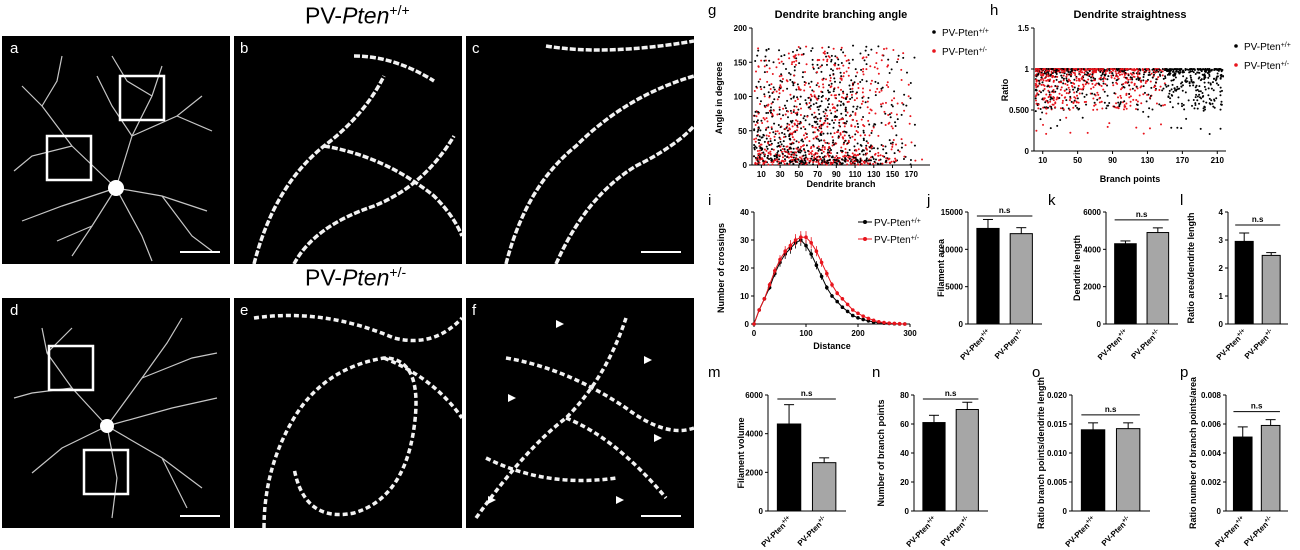 The image size is (1300, 550). I want to click on y-axis-label: Ratio number of branch points/area, so click(1193, 452).